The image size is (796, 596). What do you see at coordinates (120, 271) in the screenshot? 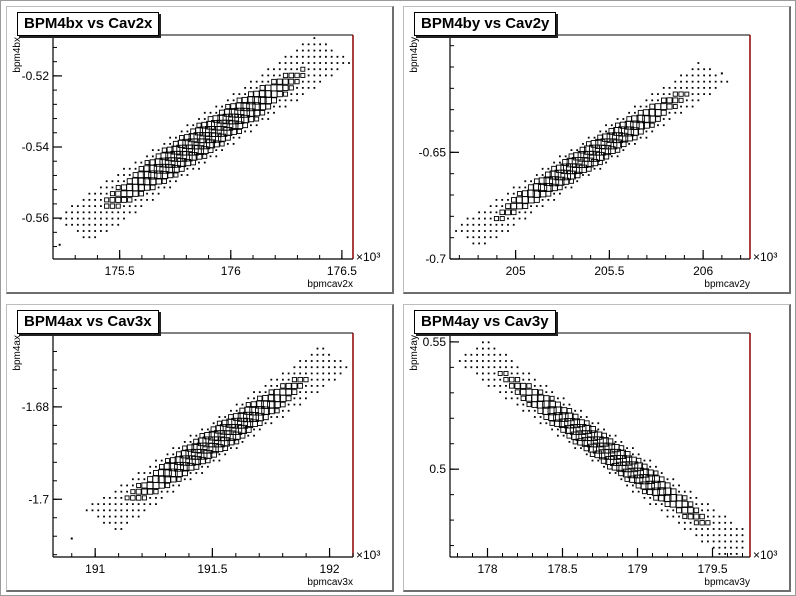
I see `x-tick-label: 175.5` at bounding box center [120, 271].